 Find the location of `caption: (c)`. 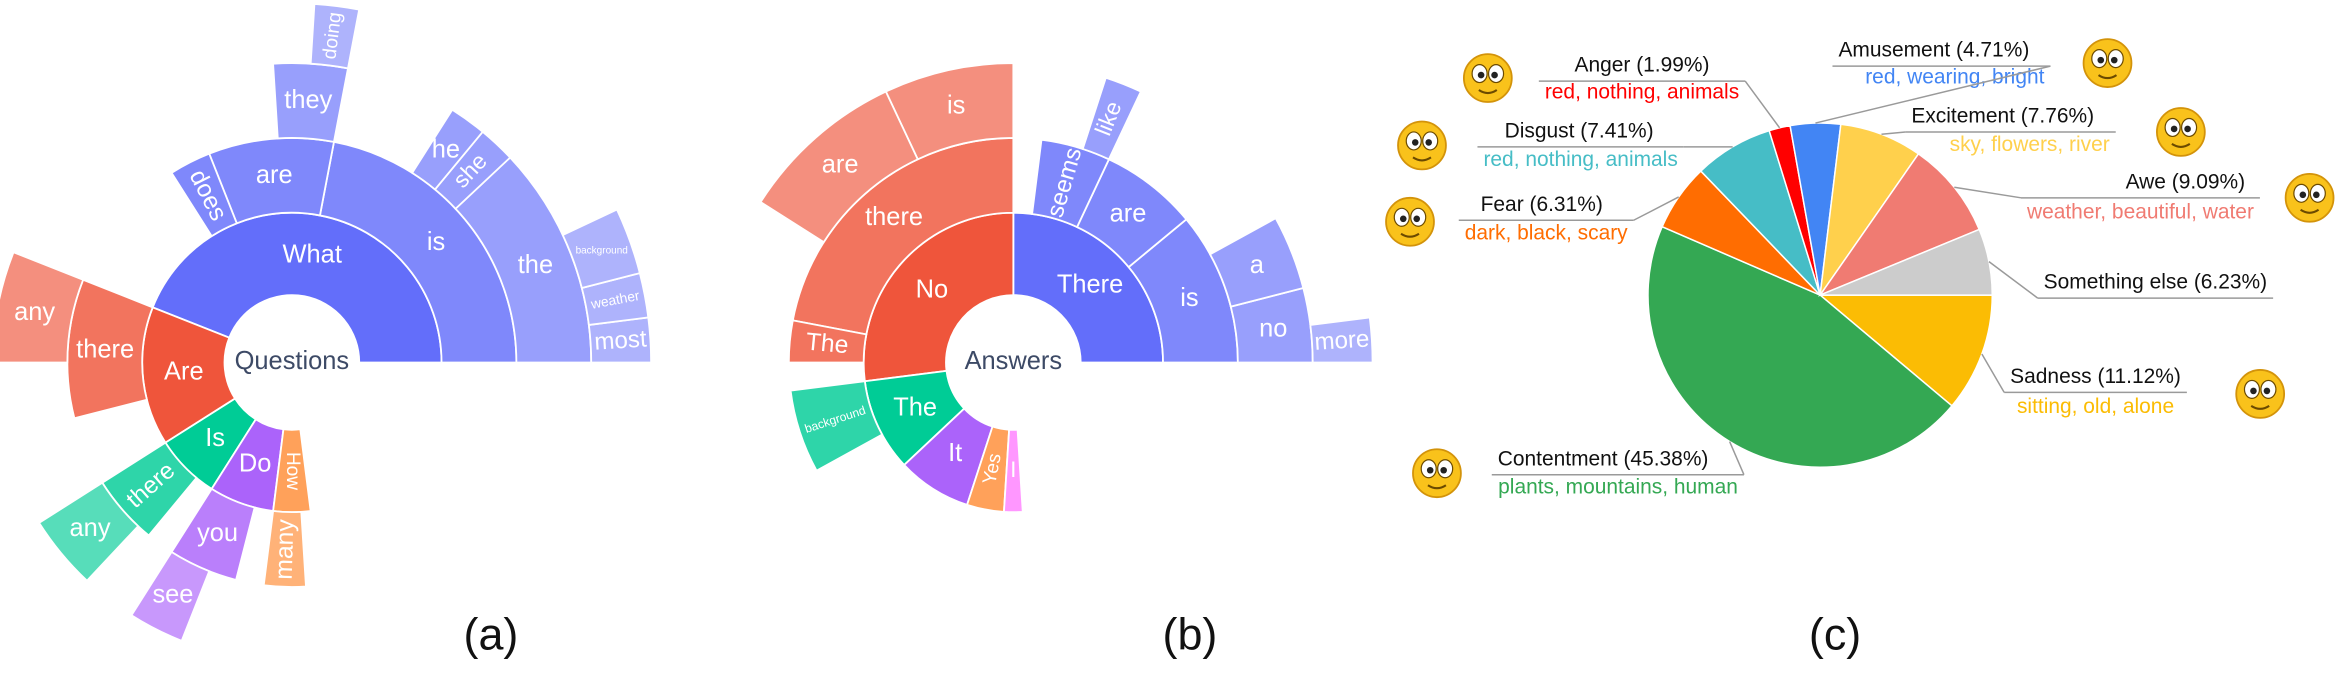

caption: (c) is located at coordinates (1835, 634).